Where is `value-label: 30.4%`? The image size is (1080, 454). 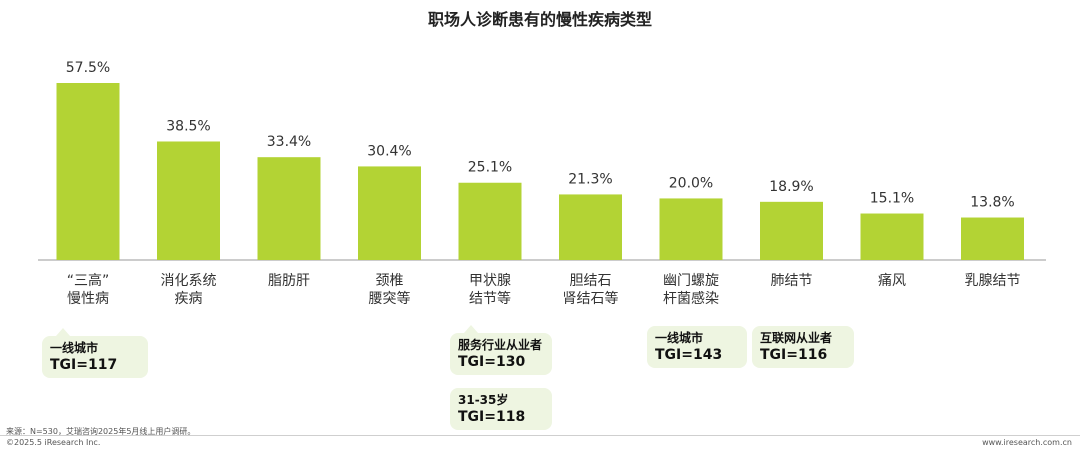
value-label: 30.4% is located at coordinates (389, 151).